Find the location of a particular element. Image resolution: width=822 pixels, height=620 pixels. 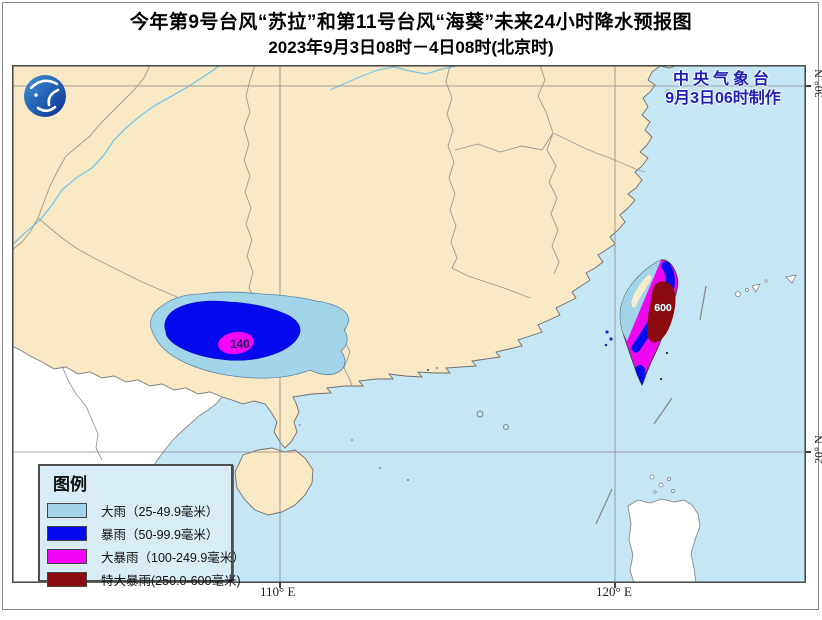

map-title: 今年第9号台风“苏拉”和第11号台风“海葵”未来24小时降水预报图 is located at coordinates (411, 22).